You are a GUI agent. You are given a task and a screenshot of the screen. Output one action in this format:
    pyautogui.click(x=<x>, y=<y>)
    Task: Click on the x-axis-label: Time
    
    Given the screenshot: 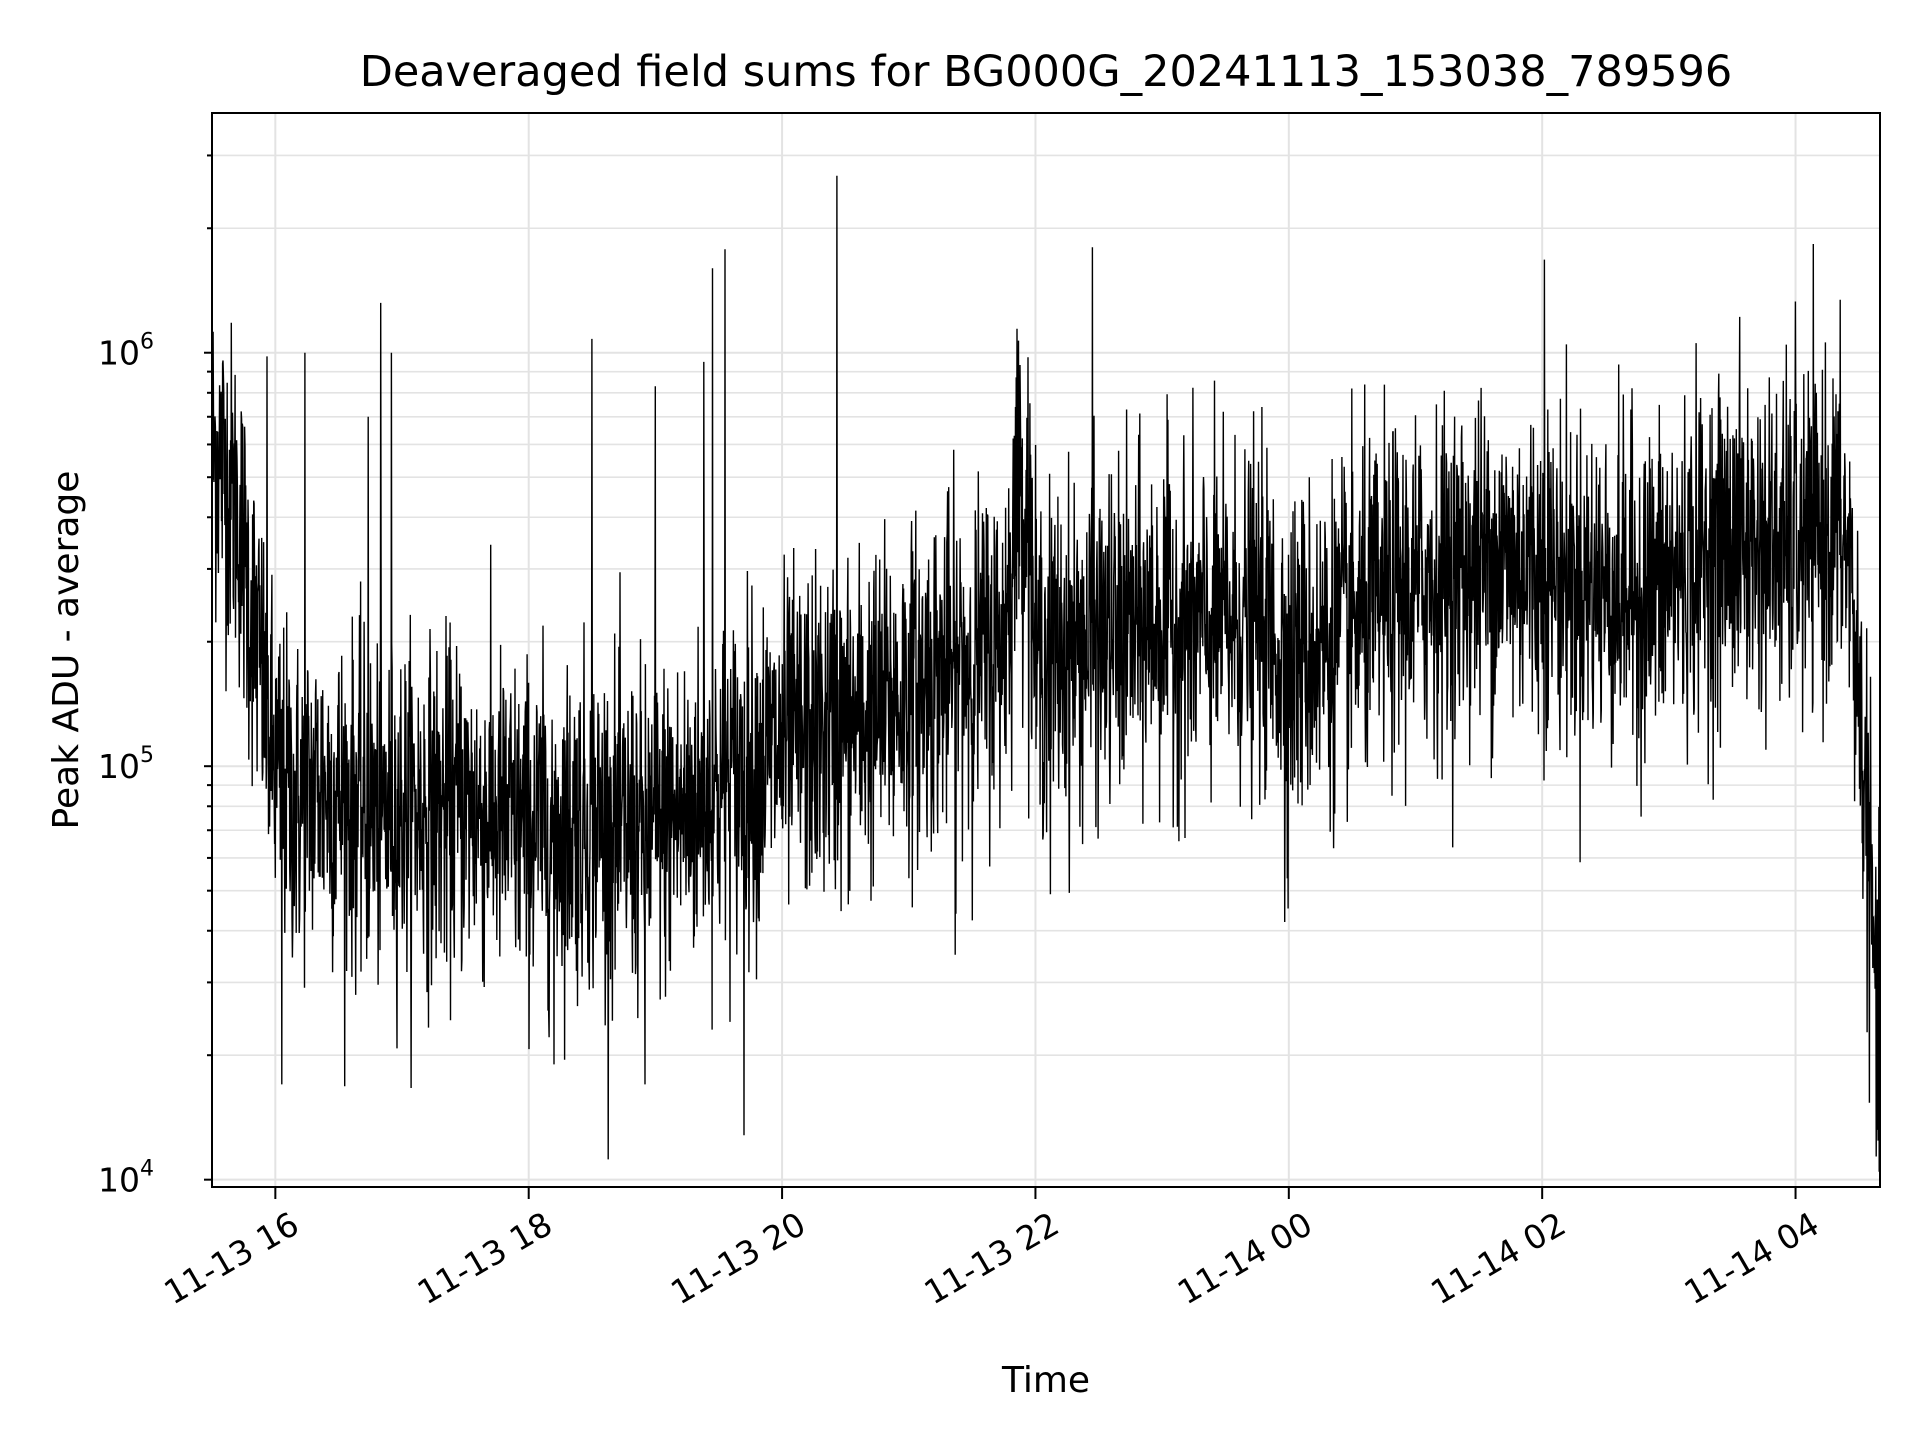 What is the action you would take?
    pyautogui.click(x=1045, y=1380)
    